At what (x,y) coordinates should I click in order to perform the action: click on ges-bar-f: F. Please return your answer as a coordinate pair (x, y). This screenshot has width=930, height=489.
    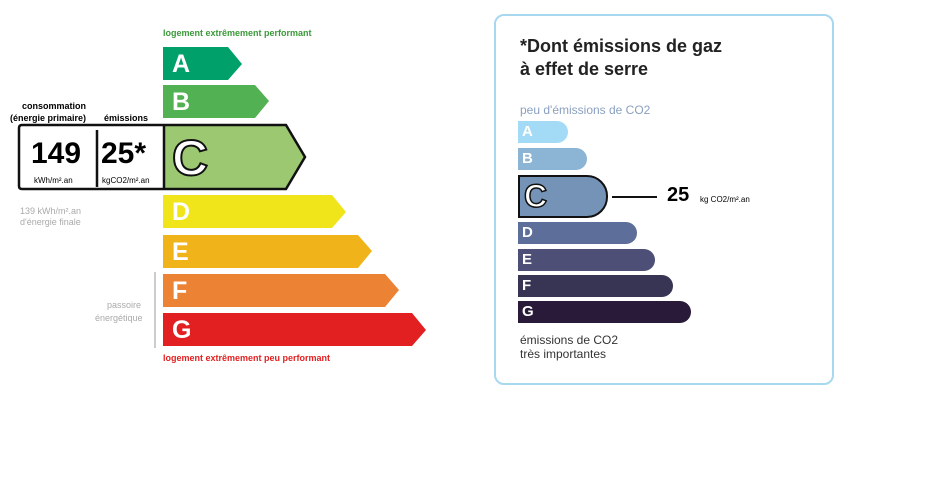
    Looking at the image, I should click on (595, 286).